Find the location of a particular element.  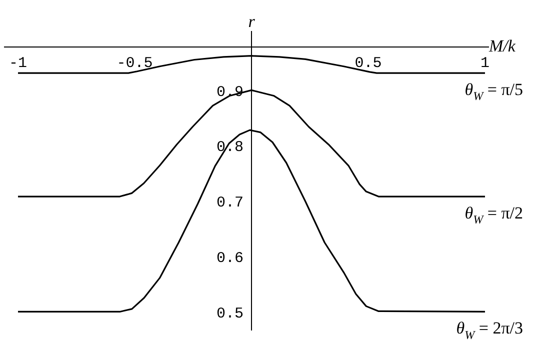

x-tick-label: -1 is located at coordinates (18, 63).